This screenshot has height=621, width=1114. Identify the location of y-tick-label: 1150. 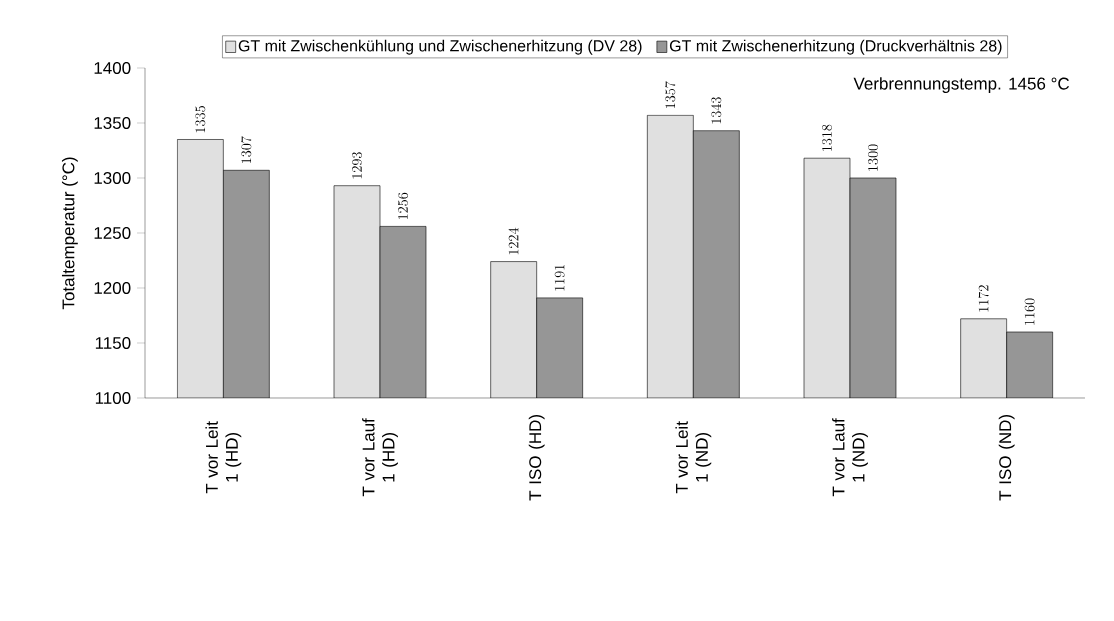
(113, 343).